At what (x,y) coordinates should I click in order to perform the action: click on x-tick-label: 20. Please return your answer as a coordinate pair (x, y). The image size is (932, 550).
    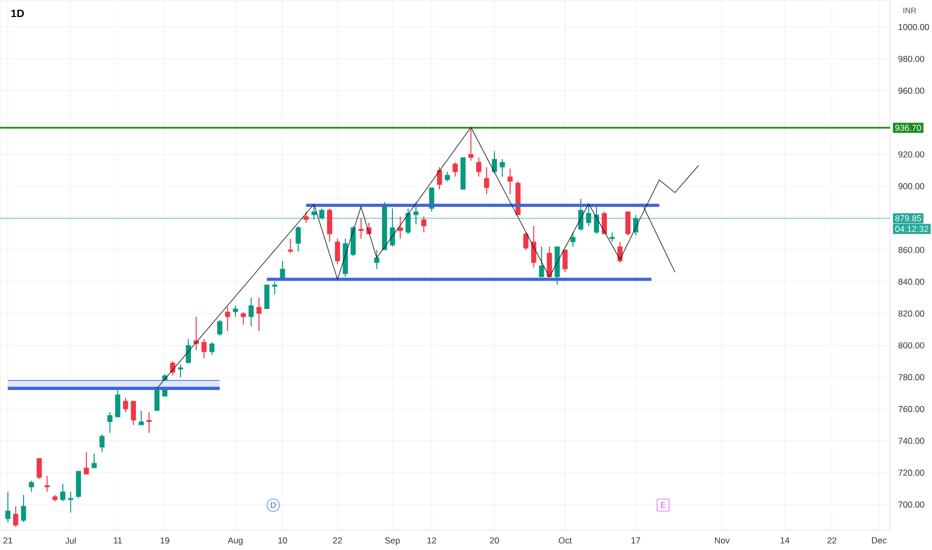
    Looking at the image, I should click on (494, 540).